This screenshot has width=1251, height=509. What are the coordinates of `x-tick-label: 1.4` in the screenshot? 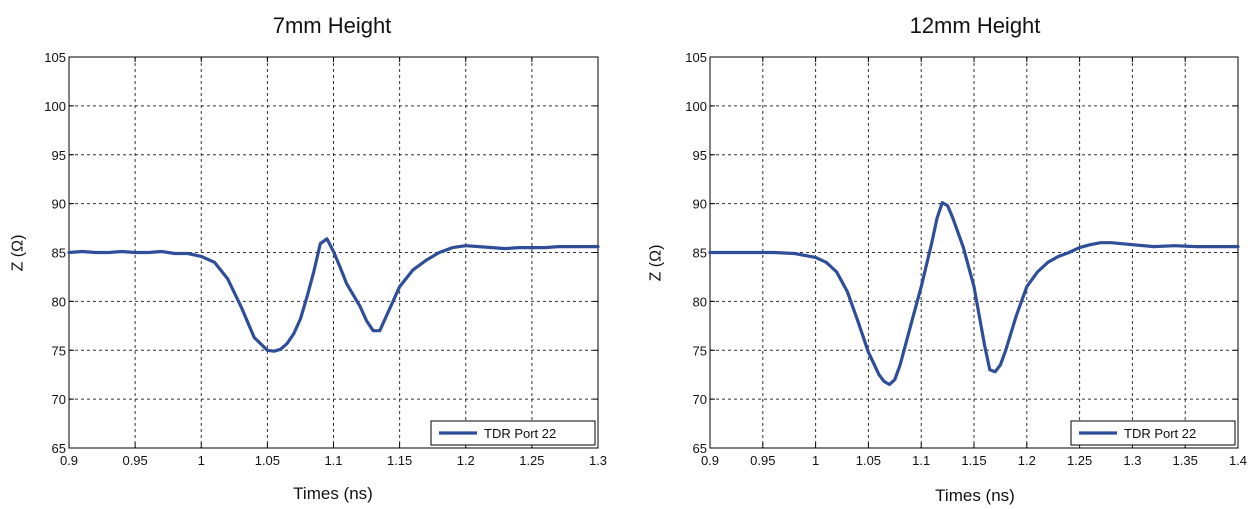 It's located at (1238, 460).